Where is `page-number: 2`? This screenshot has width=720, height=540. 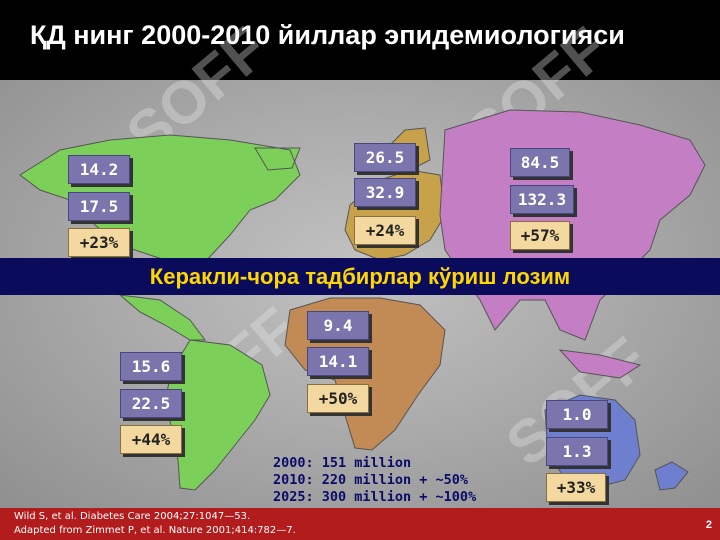 page-number: 2 is located at coordinates (708, 525).